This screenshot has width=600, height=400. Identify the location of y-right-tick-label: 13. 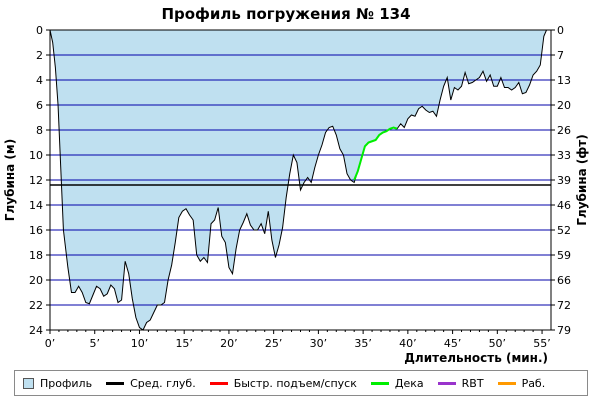
(564, 80).